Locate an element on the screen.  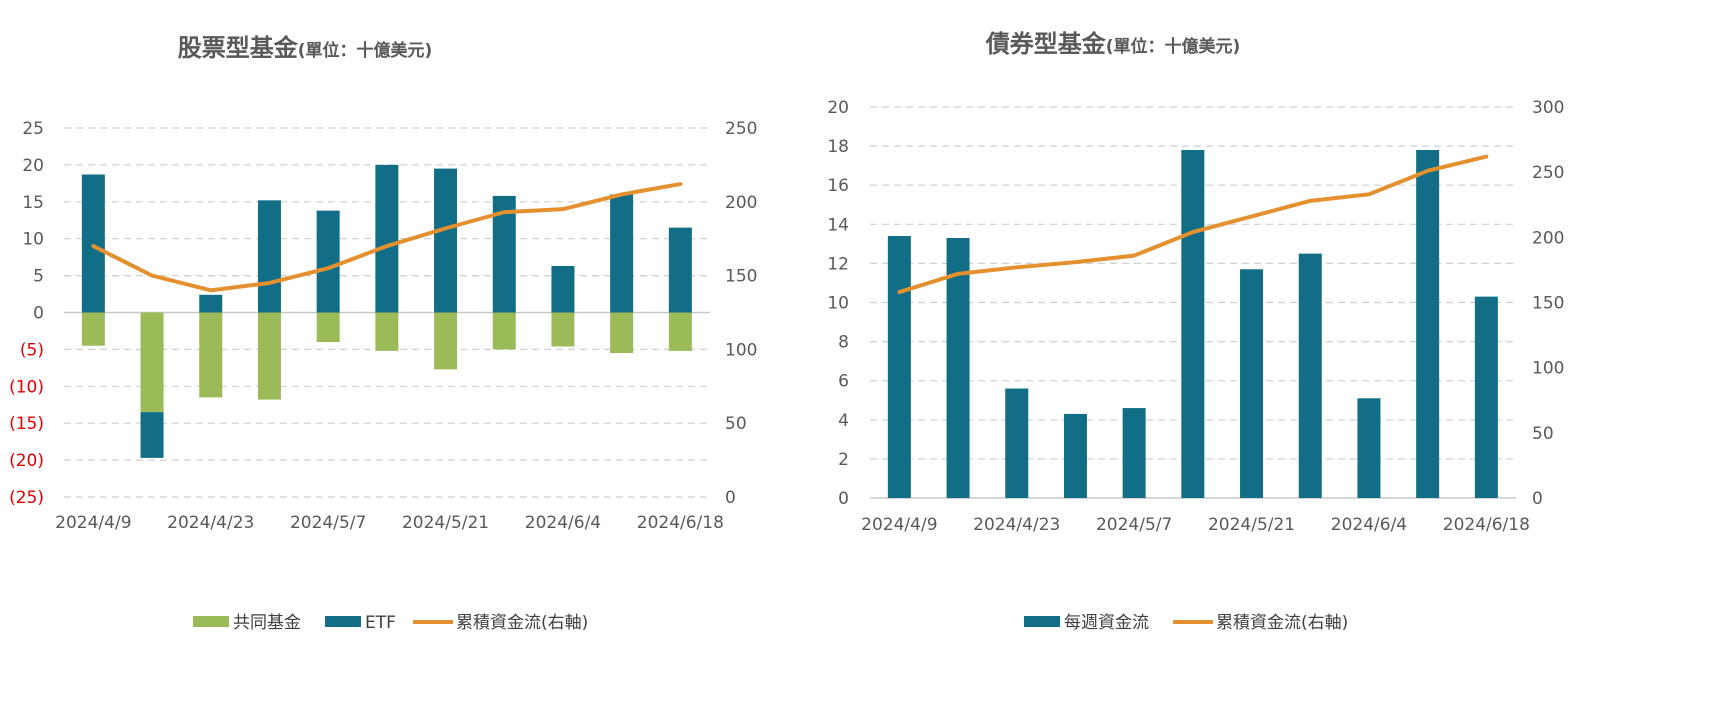
y-right-tick-label: 250 is located at coordinates (741, 129).